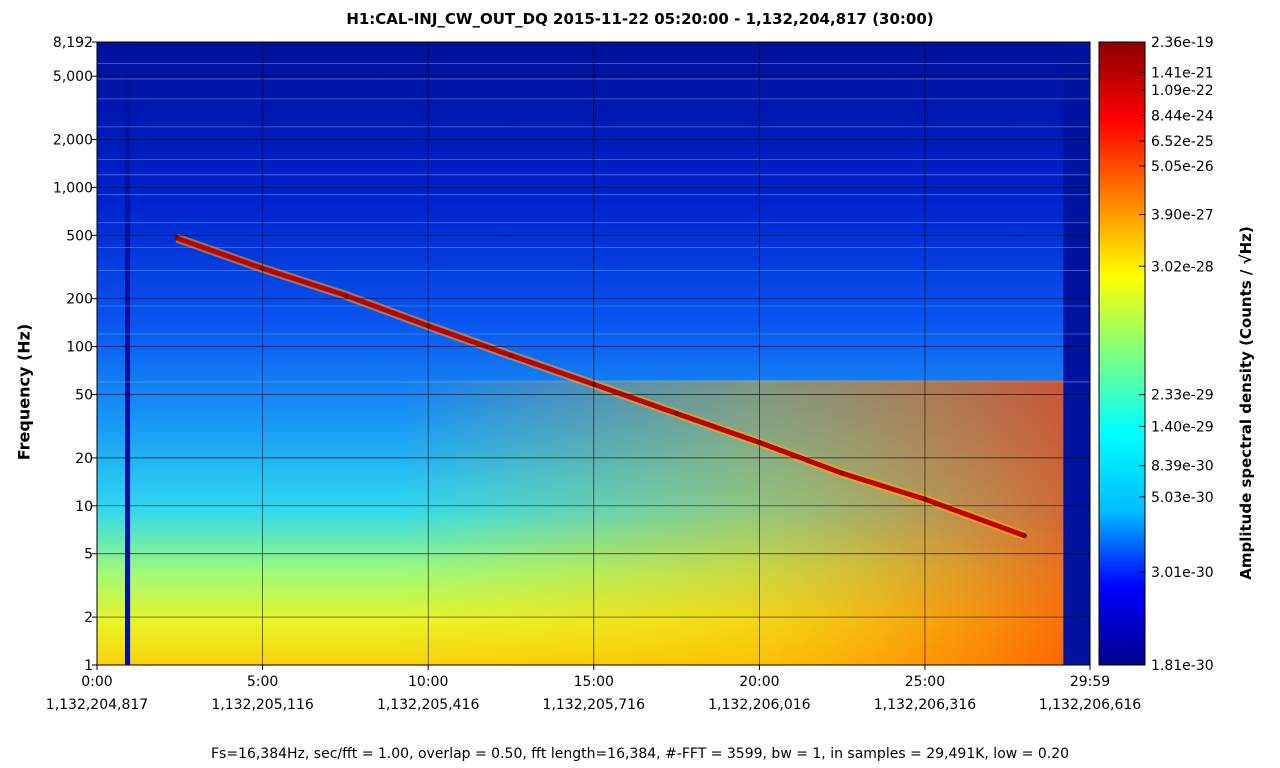 The width and height of the screenshot is (1280, 768). What do you see at coordinates (79, 236) in the screenshot?
I see `y-tick-label: 500` at bounding box center [79, 236].